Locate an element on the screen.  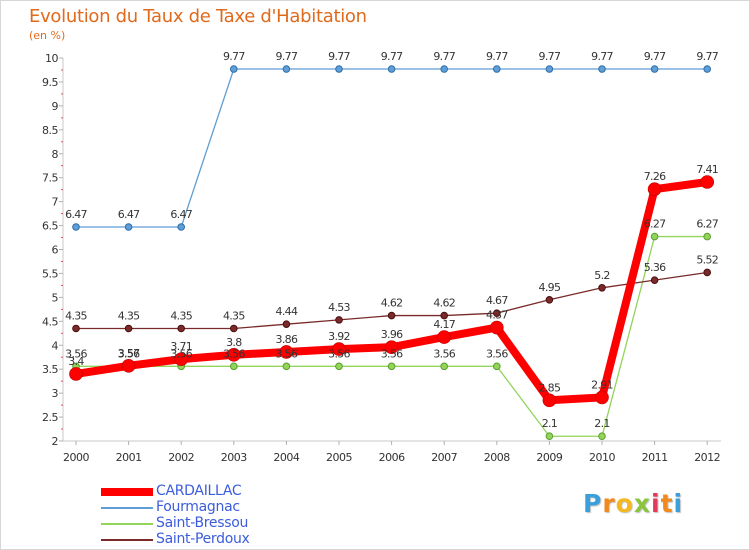
x-tick-label: 2000 is located at coordinates (76, 457).